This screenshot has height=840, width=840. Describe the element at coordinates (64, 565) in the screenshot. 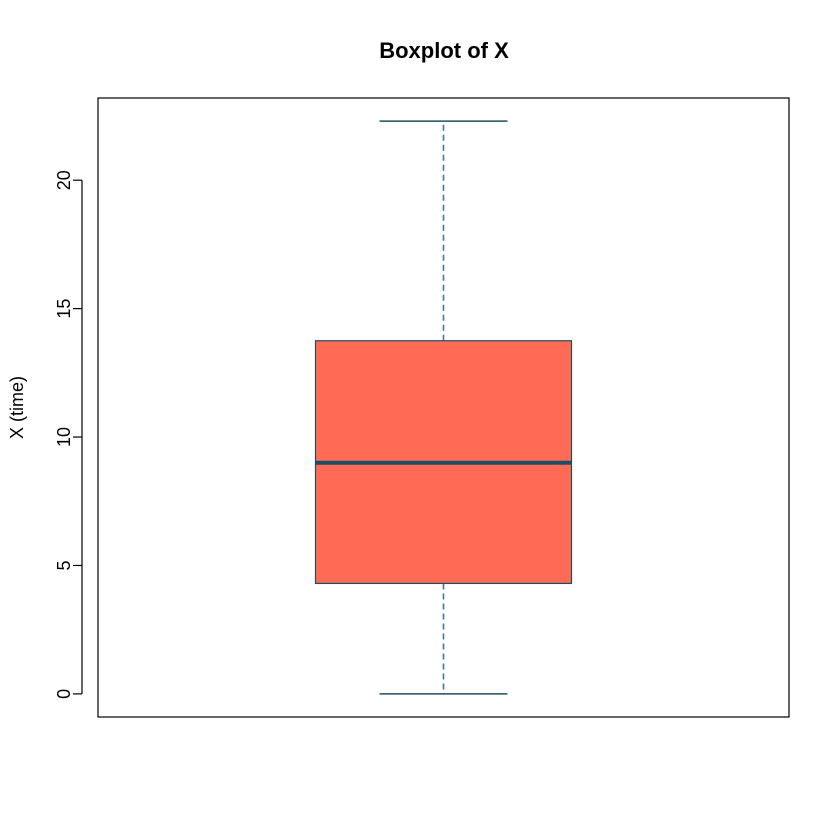

I see `y-tick-label: 5` at that location.